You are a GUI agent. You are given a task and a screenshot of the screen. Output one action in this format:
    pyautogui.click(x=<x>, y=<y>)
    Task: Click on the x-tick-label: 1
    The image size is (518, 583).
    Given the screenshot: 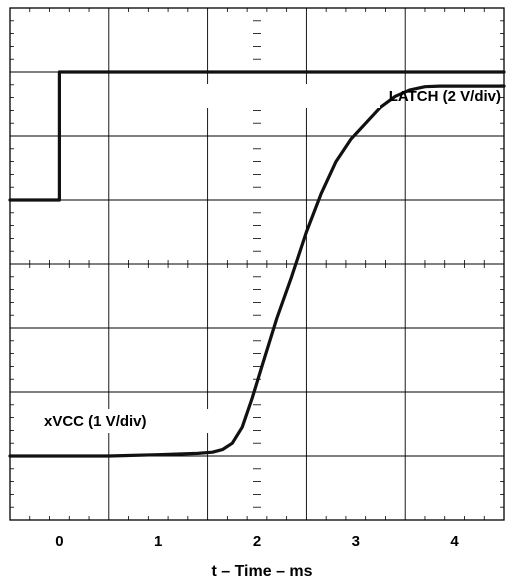 What is the action you would take?
    pyautogui.click(x=158, y=541)
    